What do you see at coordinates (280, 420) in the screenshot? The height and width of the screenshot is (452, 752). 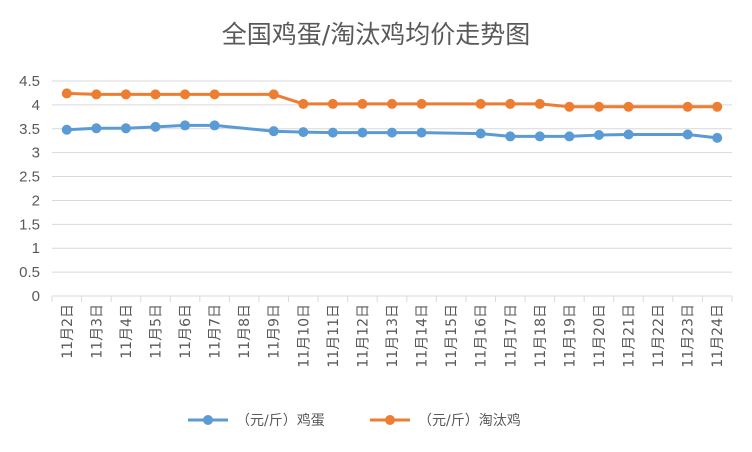 I see `legend-label: （元/斤）鸡蛋` at bounding box center [280, 420].